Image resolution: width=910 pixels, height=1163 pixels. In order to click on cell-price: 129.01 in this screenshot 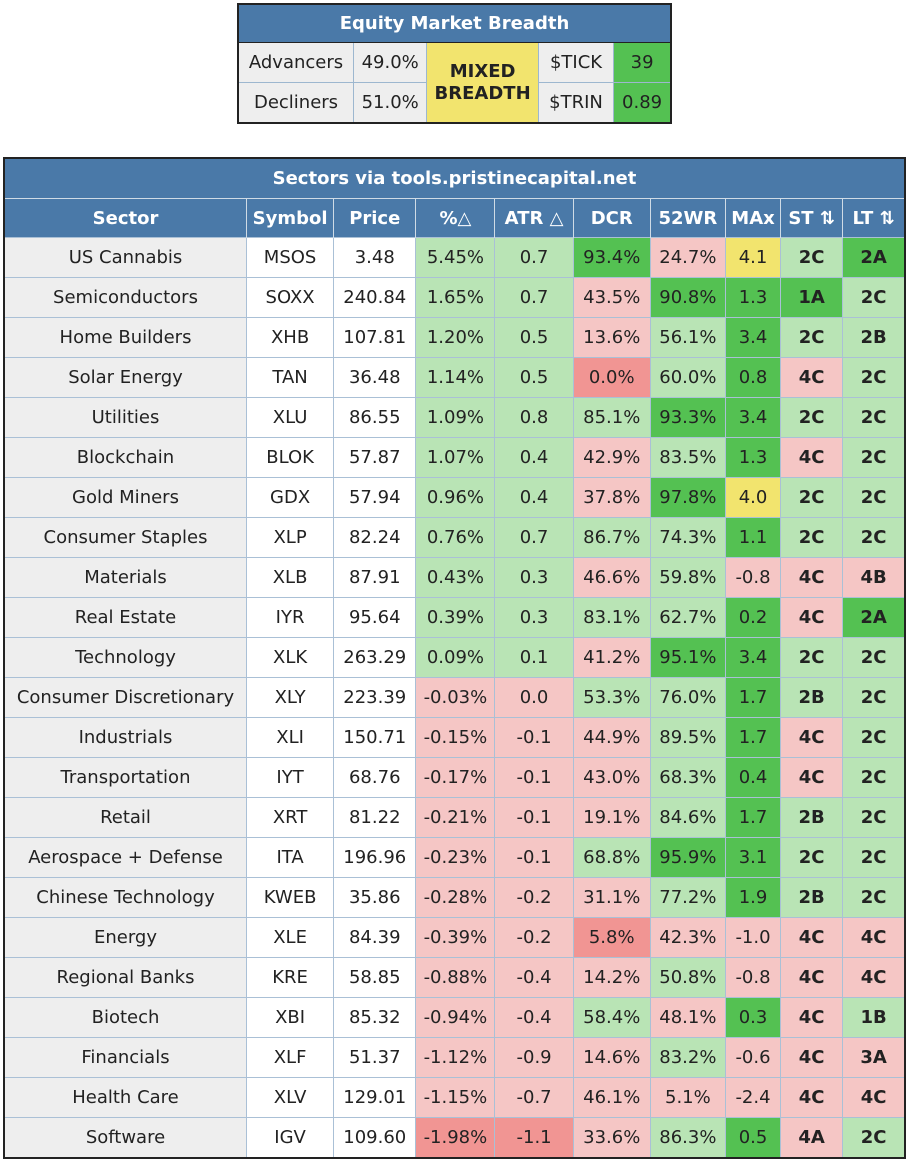, I will do `click(375, 1097)`.